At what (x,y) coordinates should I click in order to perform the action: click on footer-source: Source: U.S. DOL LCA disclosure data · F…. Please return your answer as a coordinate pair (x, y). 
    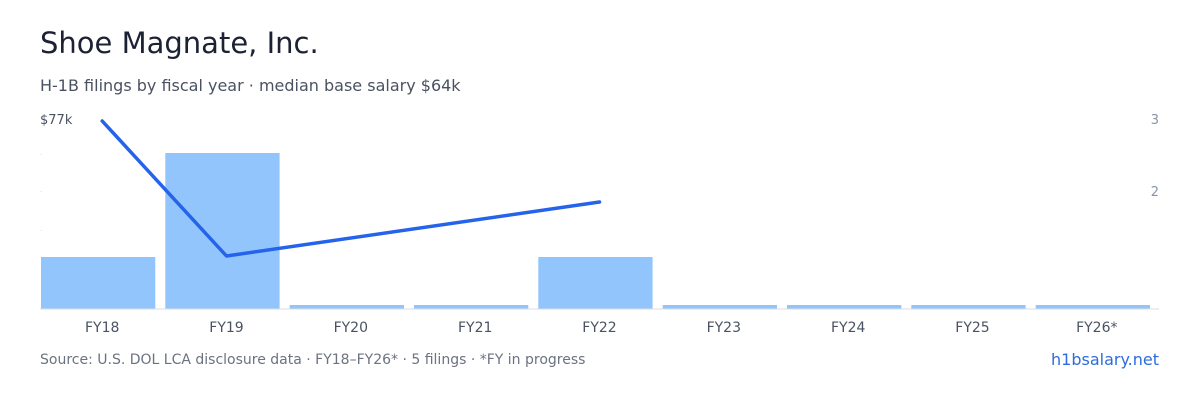
    Looking at the image, I should click on (313, 360).